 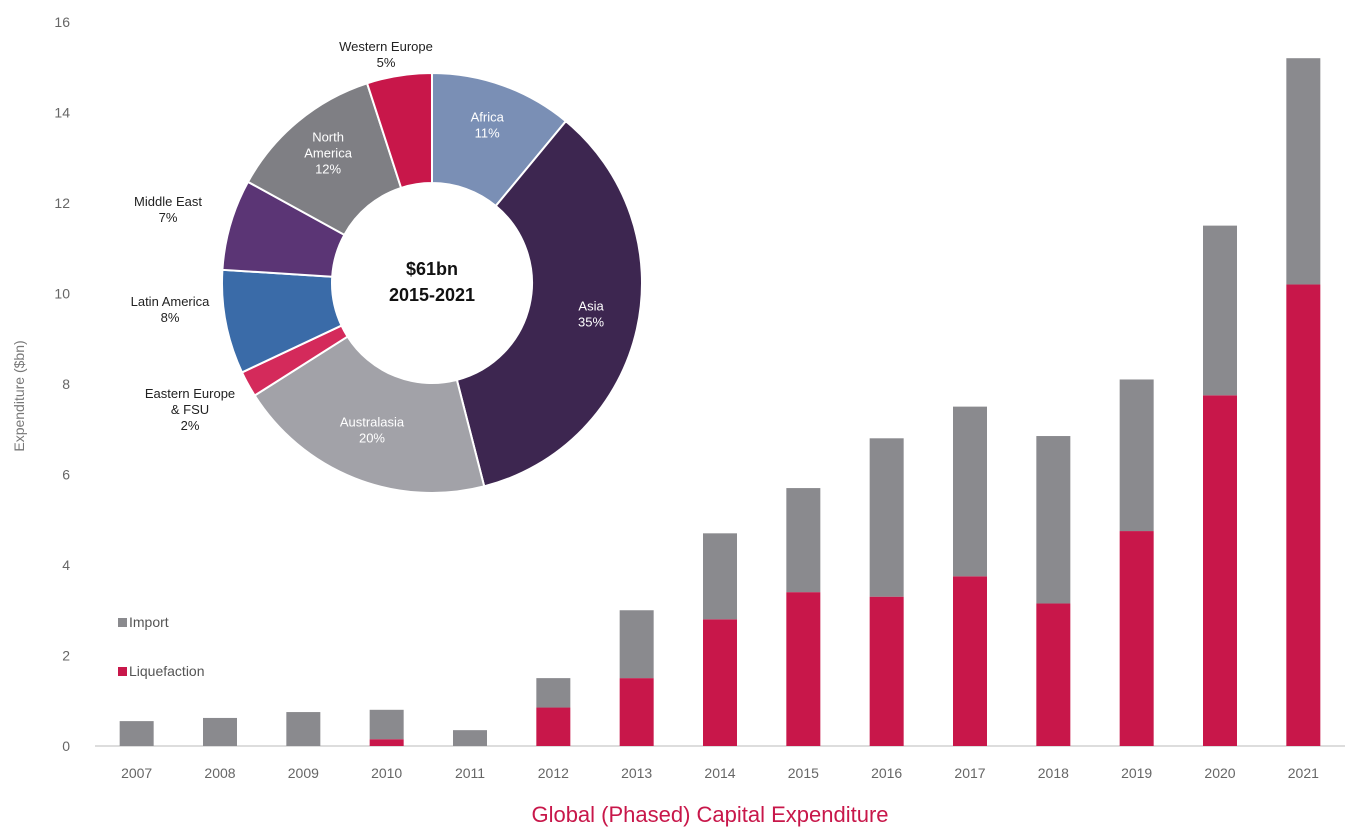 What do you see at coordinates (386, 62) in the screenshot?
I see `donut-label-western-europe: 5%` at bounding box center [386, 62].